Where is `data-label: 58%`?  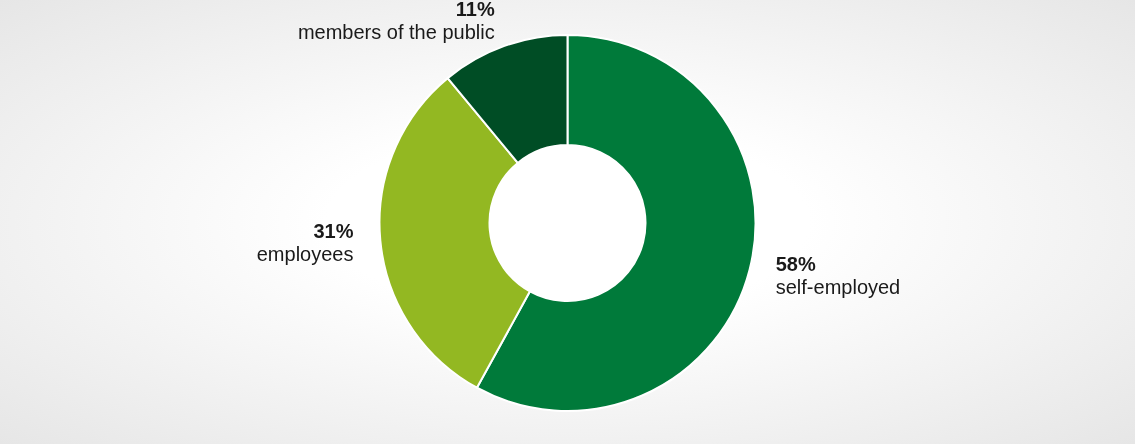 data-label: 58% is located at coordinates (795, 264).